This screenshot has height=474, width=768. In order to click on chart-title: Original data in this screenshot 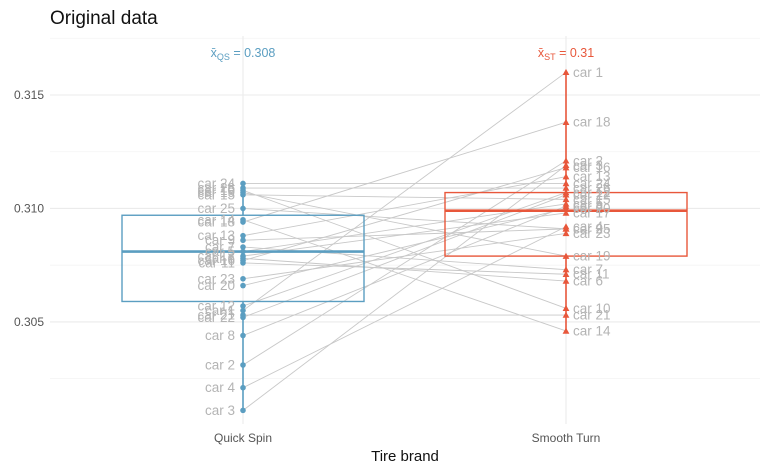, I will do `click(104, 18)`.